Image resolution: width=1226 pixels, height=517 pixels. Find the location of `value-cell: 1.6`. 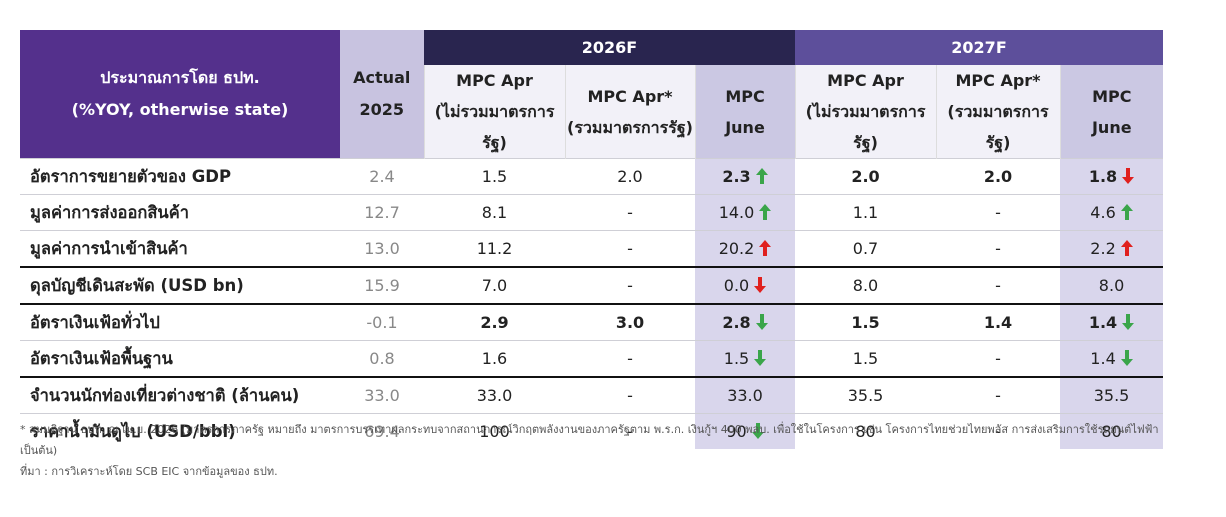

value-cell: 1.6 is located at coordinates (494, 358).